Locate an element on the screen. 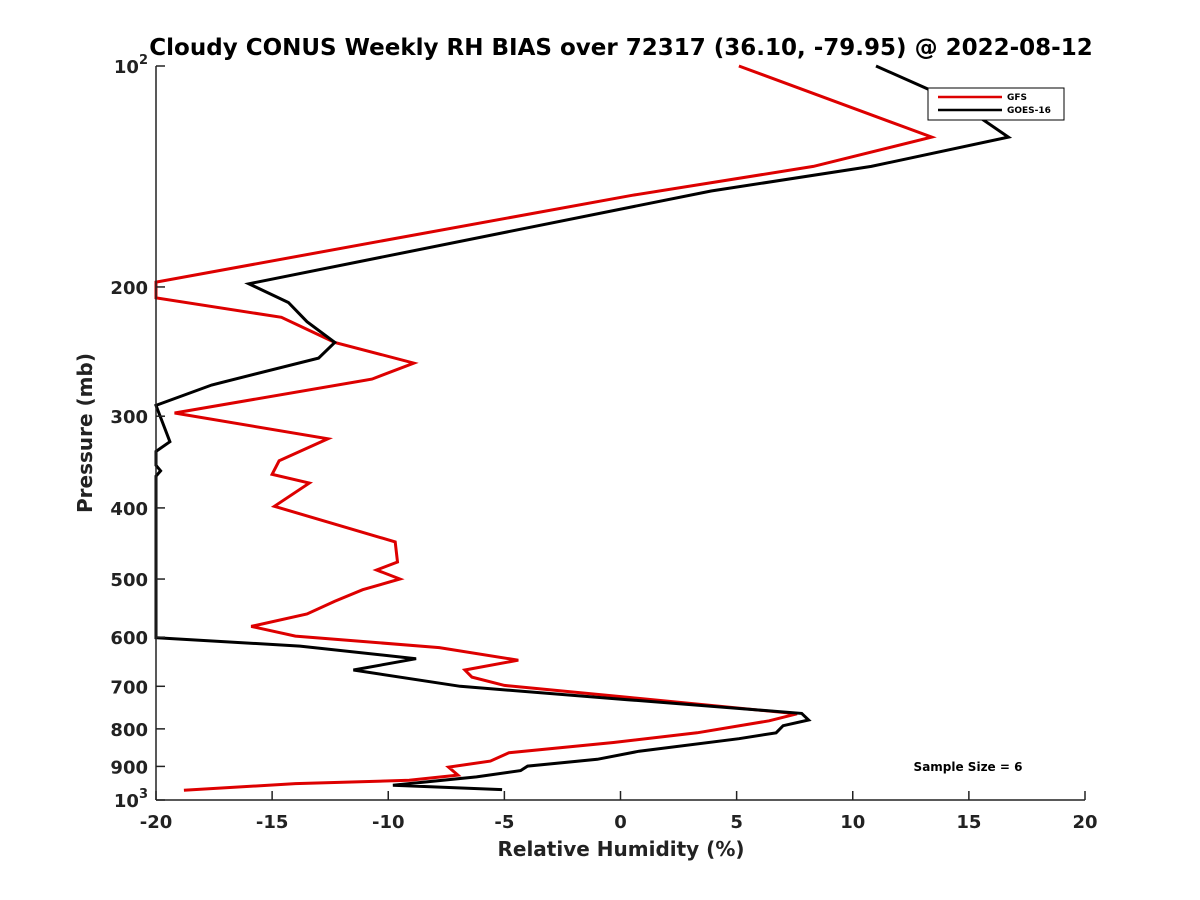 Image resolution: width=1200 pixels, height=900 pixels. y-tick-label: 10² is located at coordinates (131, 65).